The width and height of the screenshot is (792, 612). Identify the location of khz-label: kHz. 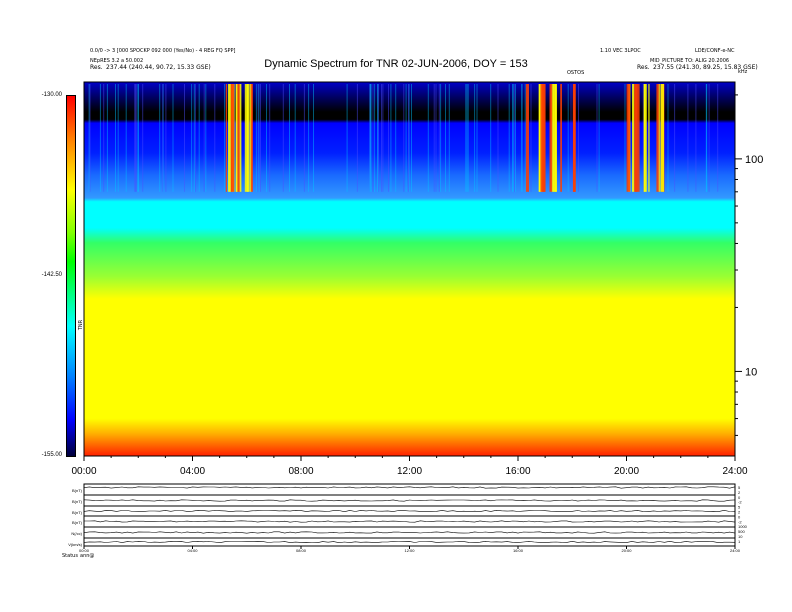
(743, 72).